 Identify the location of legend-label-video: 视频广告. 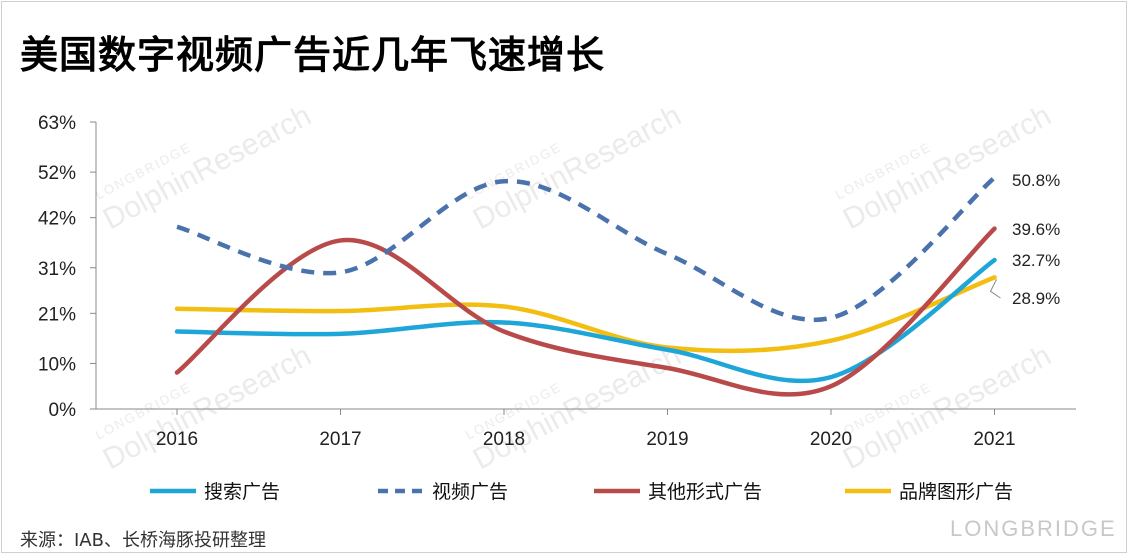
(470, 492).